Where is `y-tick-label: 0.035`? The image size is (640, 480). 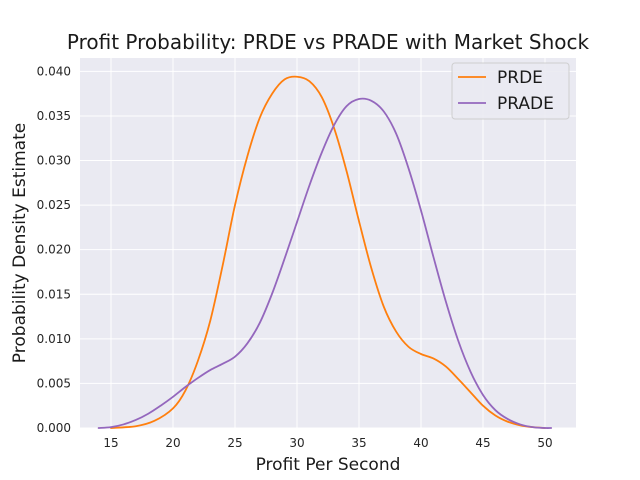 y-tick-label: 0.035 is located at coordinates (54, 116).